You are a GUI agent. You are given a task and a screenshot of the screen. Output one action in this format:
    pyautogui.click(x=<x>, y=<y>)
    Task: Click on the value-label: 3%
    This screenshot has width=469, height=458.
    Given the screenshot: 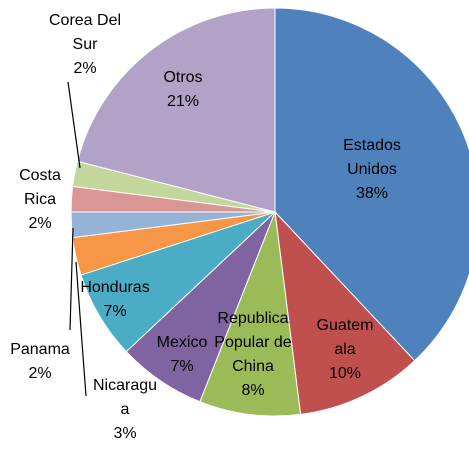 What is the action you would take?
    pyautogui.click(x=125, y=433)
    